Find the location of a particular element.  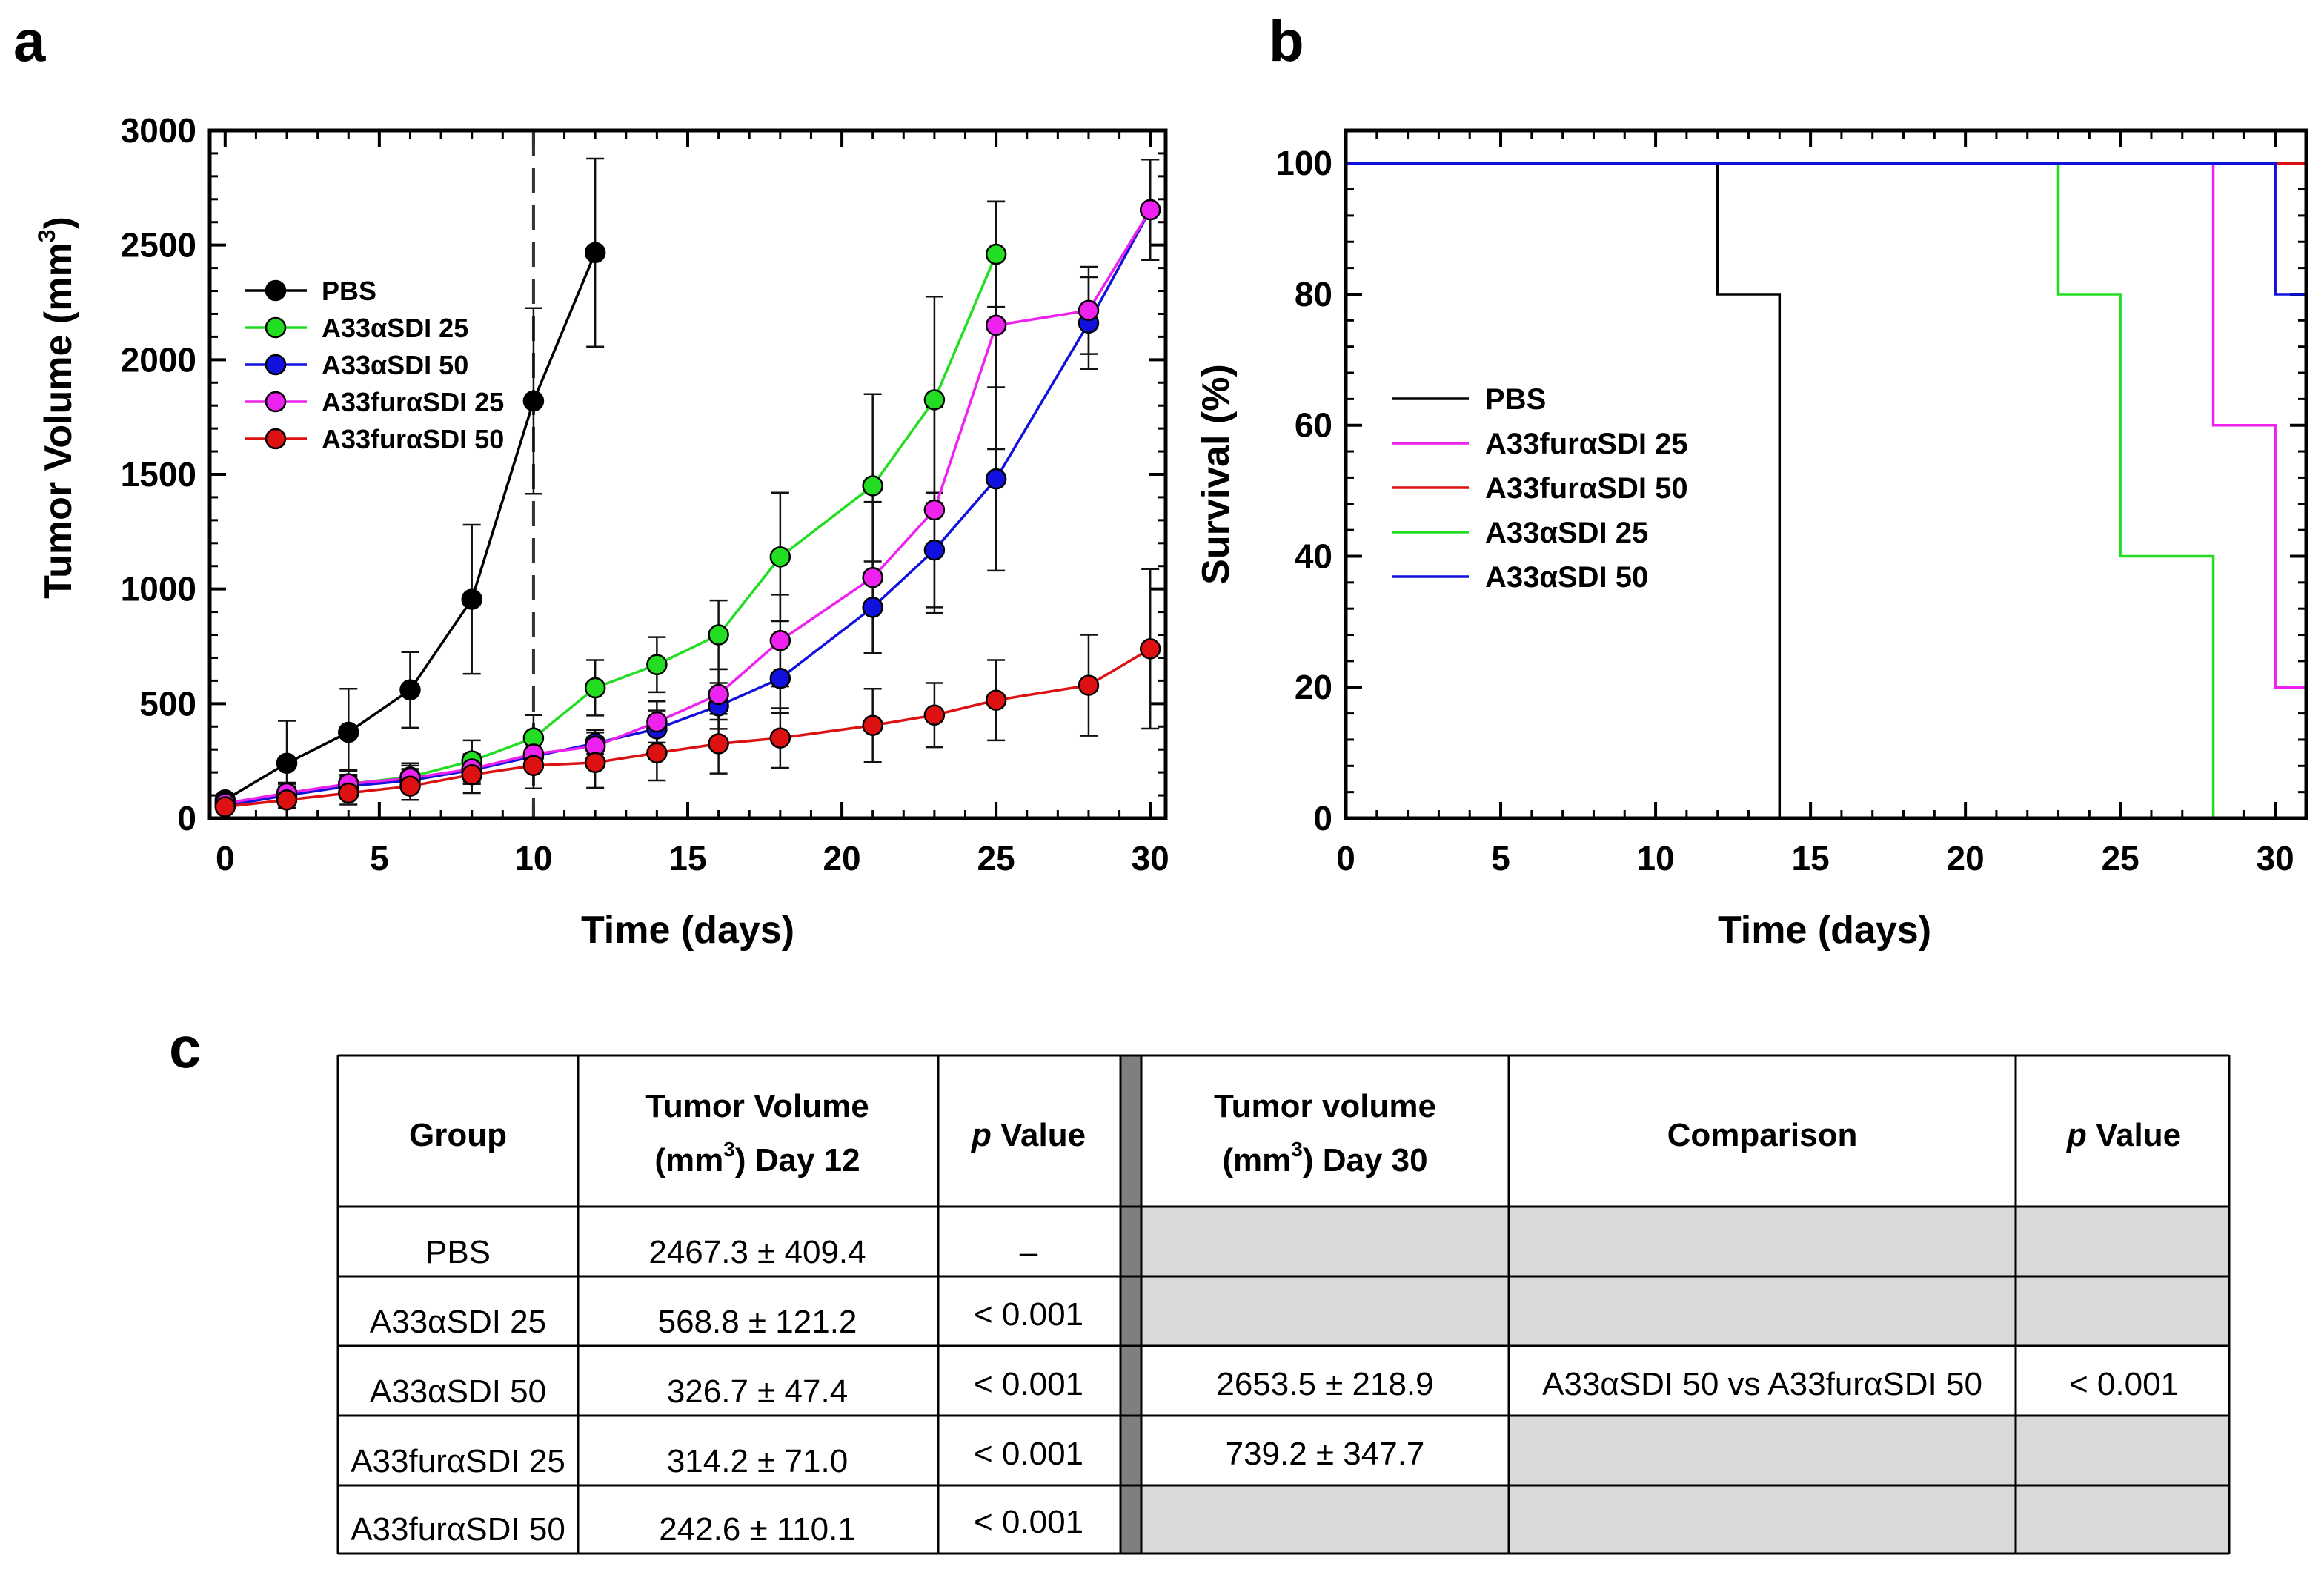

b-ytick-label: 20 is located at coordinates (1313, 687).